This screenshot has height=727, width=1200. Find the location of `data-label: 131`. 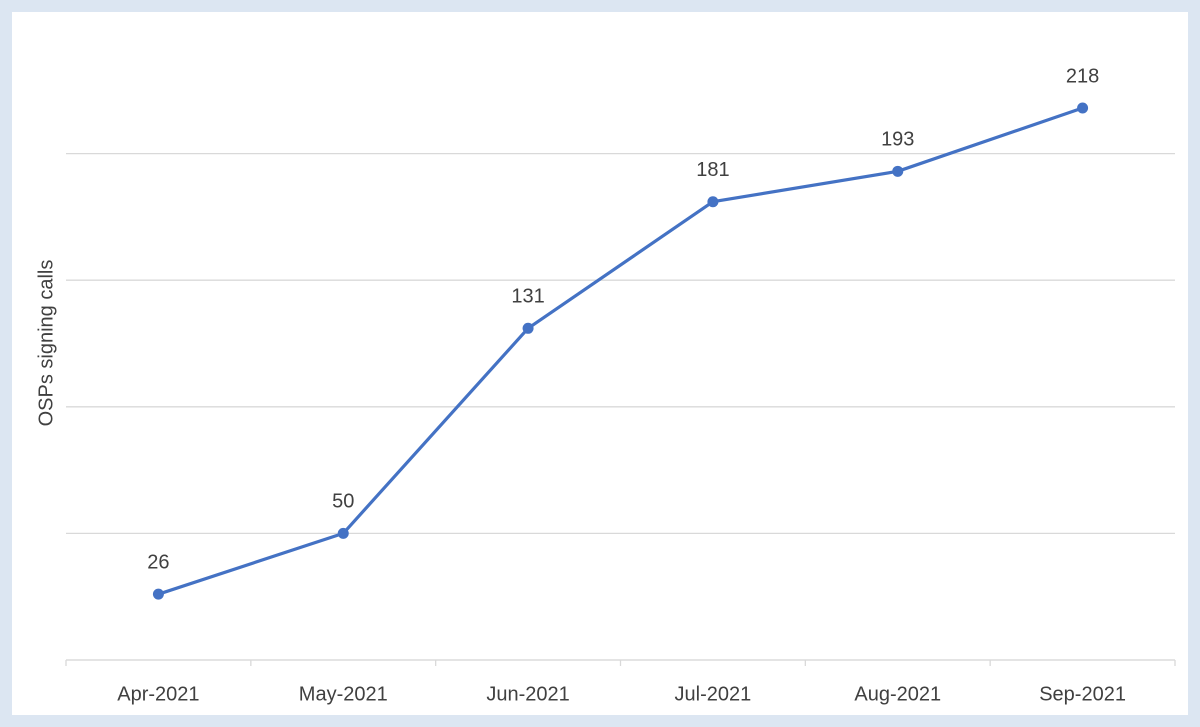

data-label: 131 is located at coordinates (527, 297).